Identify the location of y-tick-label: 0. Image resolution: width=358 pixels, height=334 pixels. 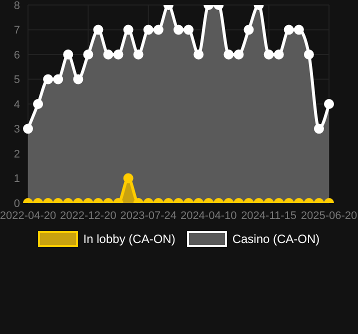
(17, 204).